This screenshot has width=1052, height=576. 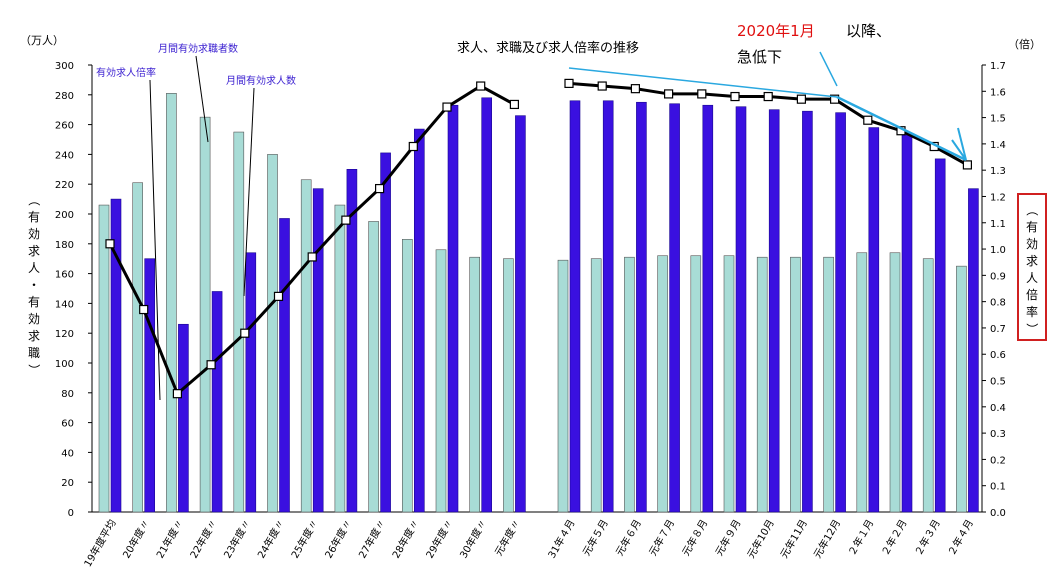 What do you see at coordinates (42, 40) in the screenshot?
I see `left-unit: （万人）` at bounding box center [42, 40].